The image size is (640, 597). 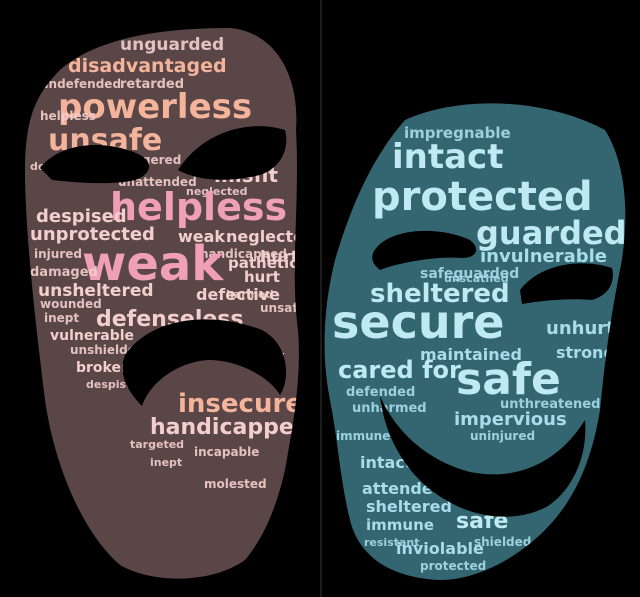 What do you see at coordinates (543, 256) in the screenshot?
I see `happy-word: invulnerable` at bounding box center [543, 256].